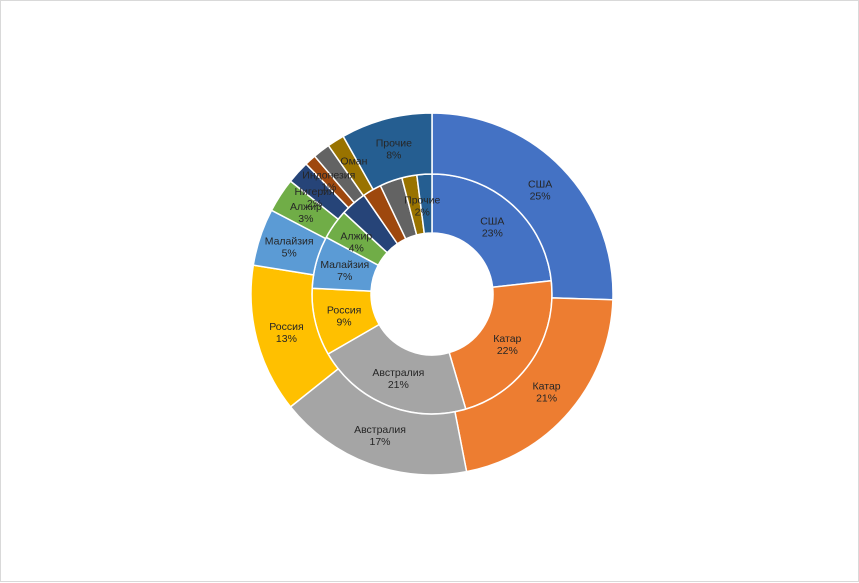 This screenshot has width=859, height=583. What do you see at coordinates (422, 207) in the screenshot?
I see `inner-data-label: Прочие 2%` at bounding box center [422, 207].